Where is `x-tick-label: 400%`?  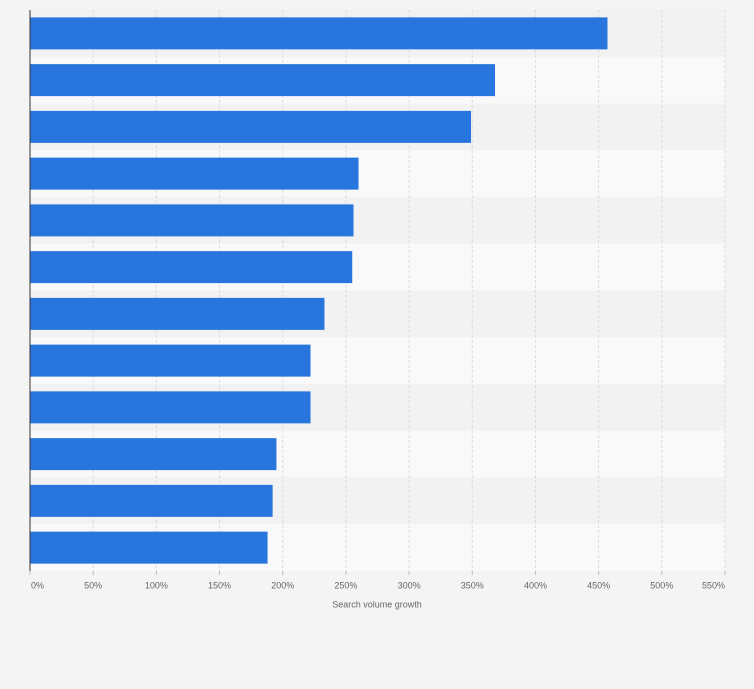 x-tick-label: 400% is located at coordinates (535, 585).